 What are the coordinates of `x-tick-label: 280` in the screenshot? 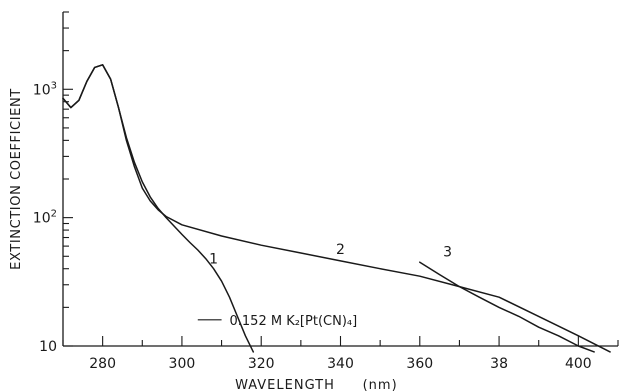 It's located at (102, 364).